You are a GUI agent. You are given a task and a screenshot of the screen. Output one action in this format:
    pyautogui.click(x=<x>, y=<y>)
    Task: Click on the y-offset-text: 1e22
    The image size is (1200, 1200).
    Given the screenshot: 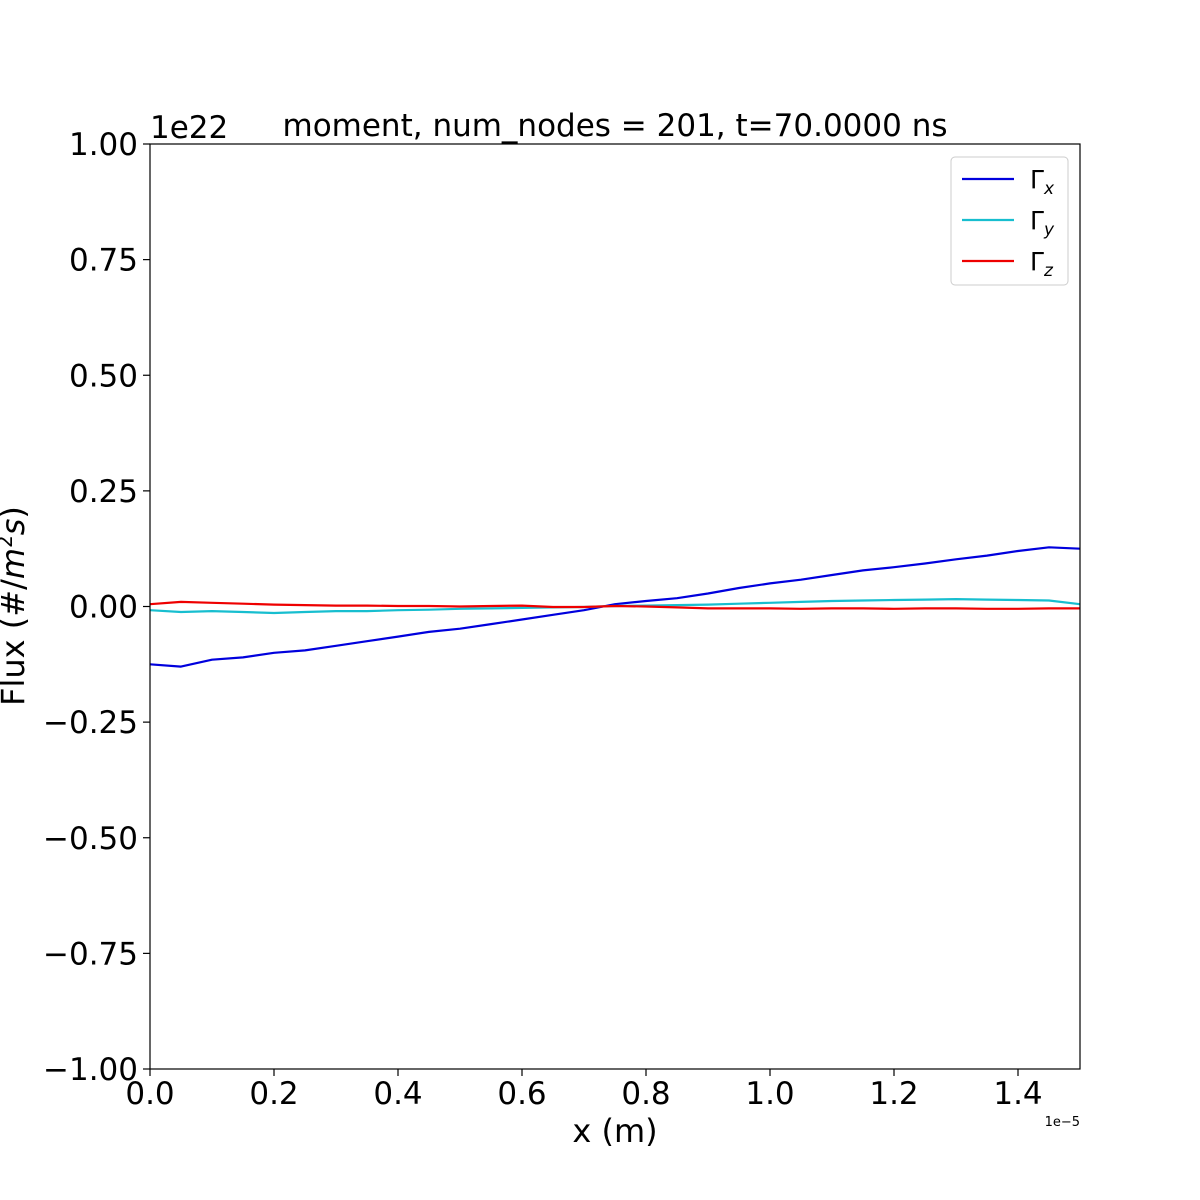 What is the action you would take?
    pyautogui.click(x=189, y=128)
    